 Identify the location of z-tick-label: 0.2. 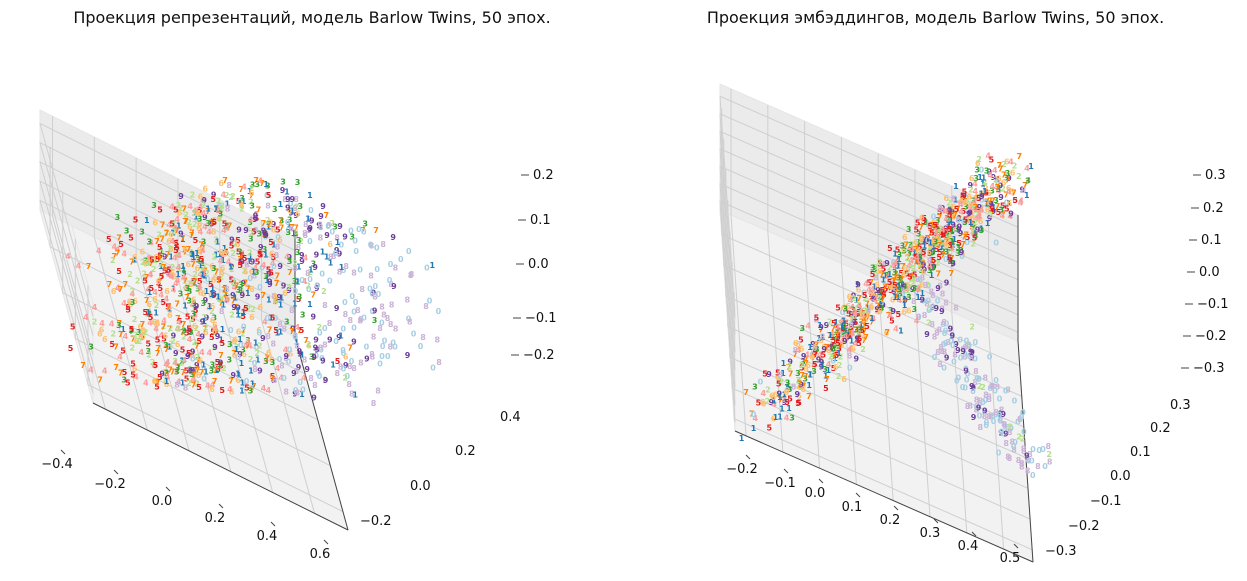
(543, 175).